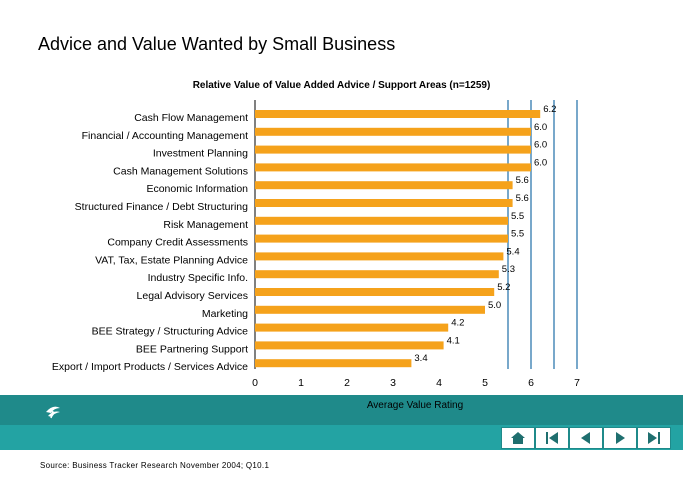 This screenshot has width=683, height=480. What do you see at coordinates (494, 305) in the screenshot?
I see `value-label-11: 5.0` at bounding box center [494, 305].